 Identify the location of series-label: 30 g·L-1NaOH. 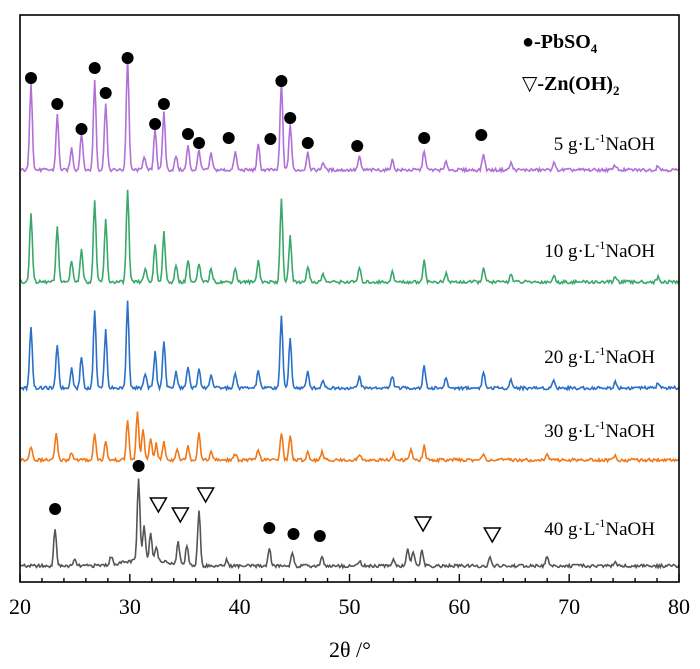
(599, 430).